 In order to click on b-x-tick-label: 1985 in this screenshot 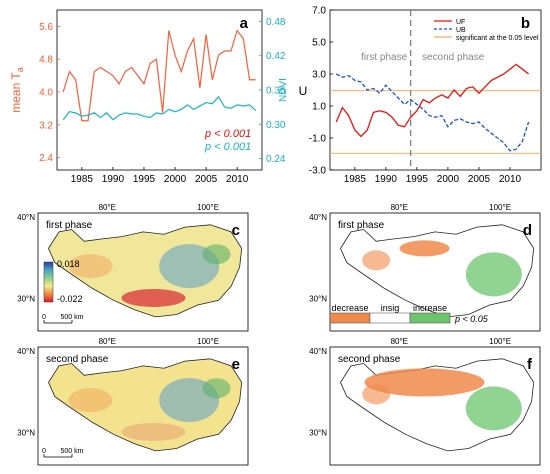, I will do `click(355, 179)`.